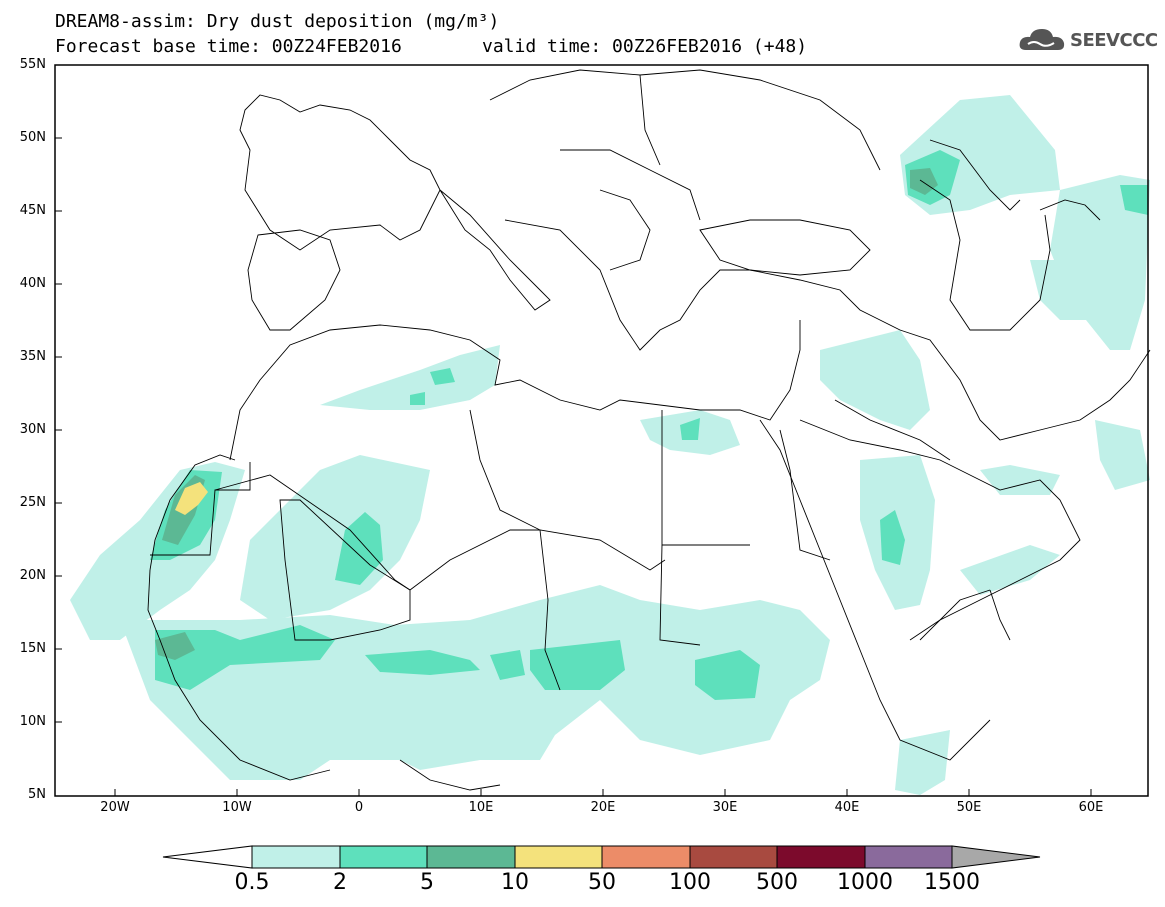 Image resolution: width=1165 pixels, height=907 pixels. What do you see at coordinates (865, 882) in the screenshot?
I see `colorbar-label: 1000` at bounding box center [865, 882].